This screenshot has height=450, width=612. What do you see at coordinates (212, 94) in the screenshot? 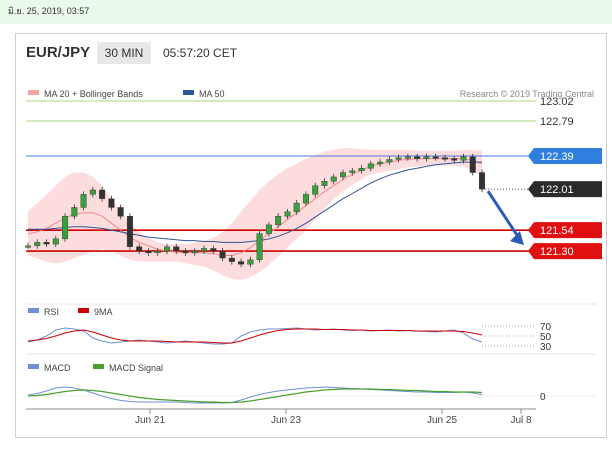
I see `legend-label-1: MA 50` at bounding box center [212, 94].